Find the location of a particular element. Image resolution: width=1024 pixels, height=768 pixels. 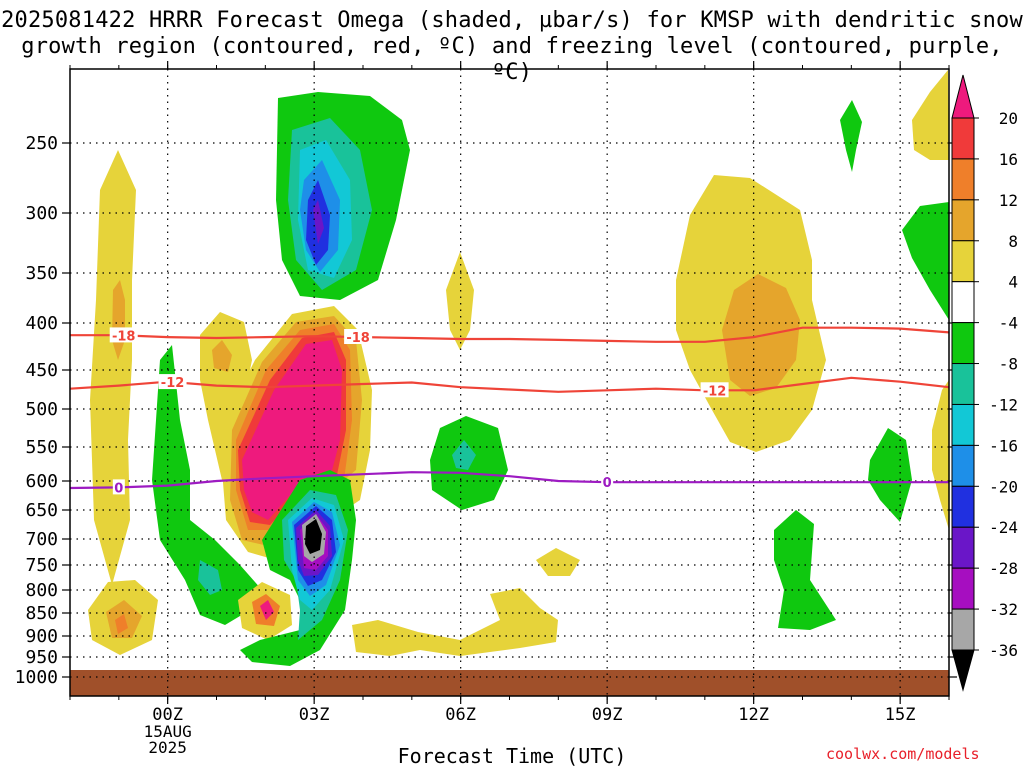

y-tick-label: 500 is located at coordinates (41, 409).